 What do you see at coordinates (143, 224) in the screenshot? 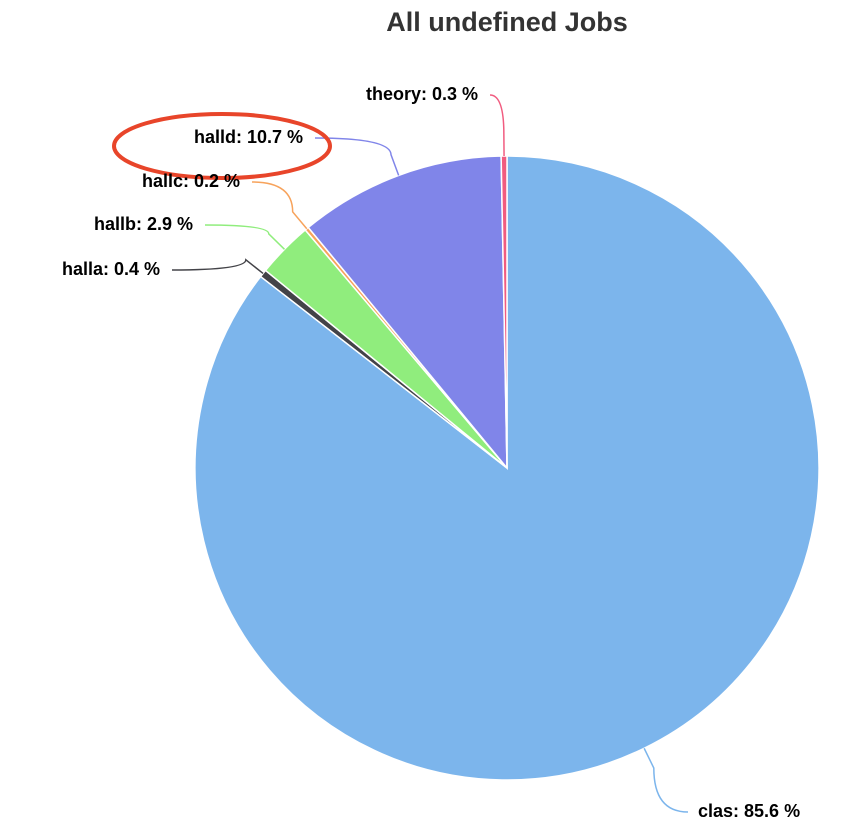
I see `data-label: hallb: 2.9 %` at bounding box center [143, 224].